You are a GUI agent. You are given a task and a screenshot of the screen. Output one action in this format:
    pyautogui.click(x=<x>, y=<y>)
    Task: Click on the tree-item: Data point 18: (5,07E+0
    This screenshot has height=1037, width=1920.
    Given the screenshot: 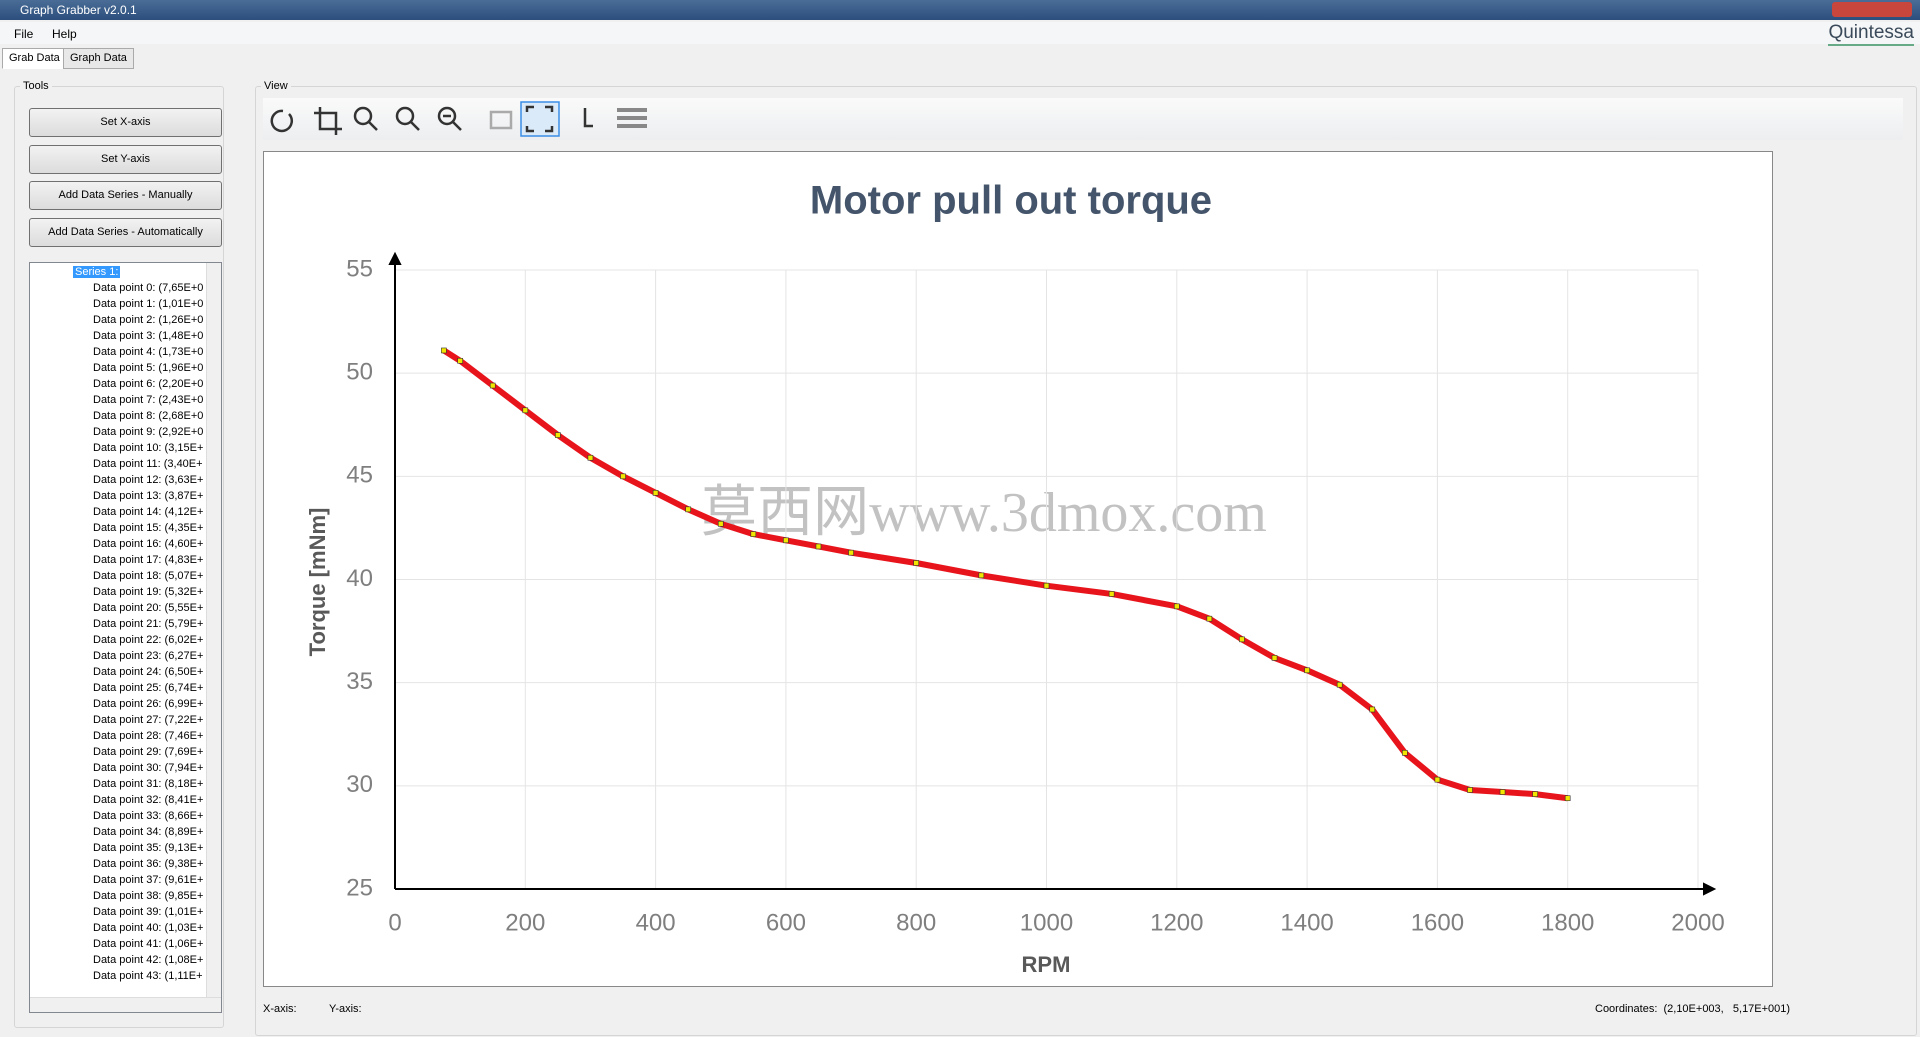 What is the action you would take?
    pyautogui.click(x=148, y=576)
    